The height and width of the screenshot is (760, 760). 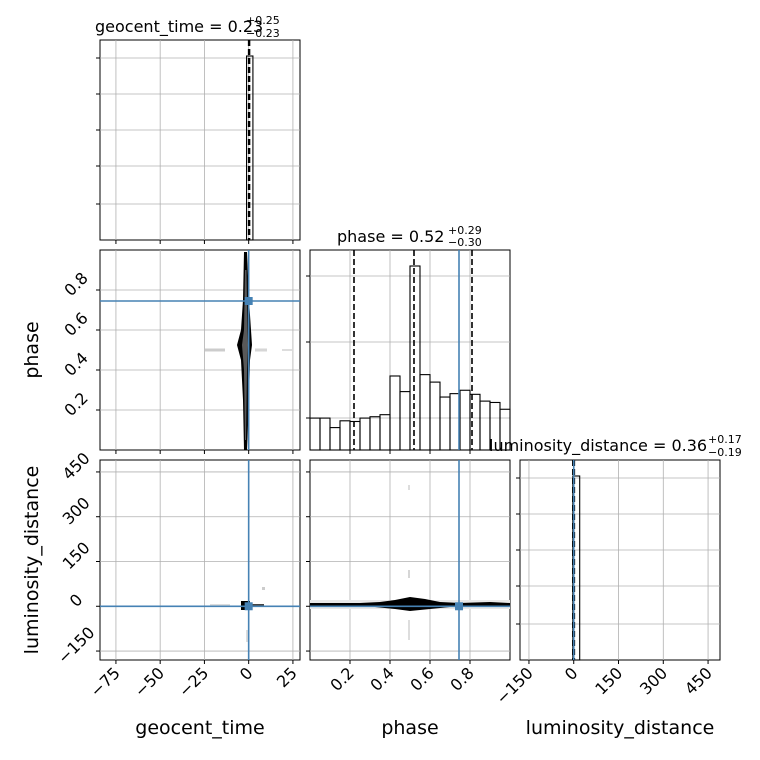 What do you see at coordinates (199, 728) in the screenshot?
I see `x-axis-label-geocent-time: geocent_time` at bounding box center [199, 728].